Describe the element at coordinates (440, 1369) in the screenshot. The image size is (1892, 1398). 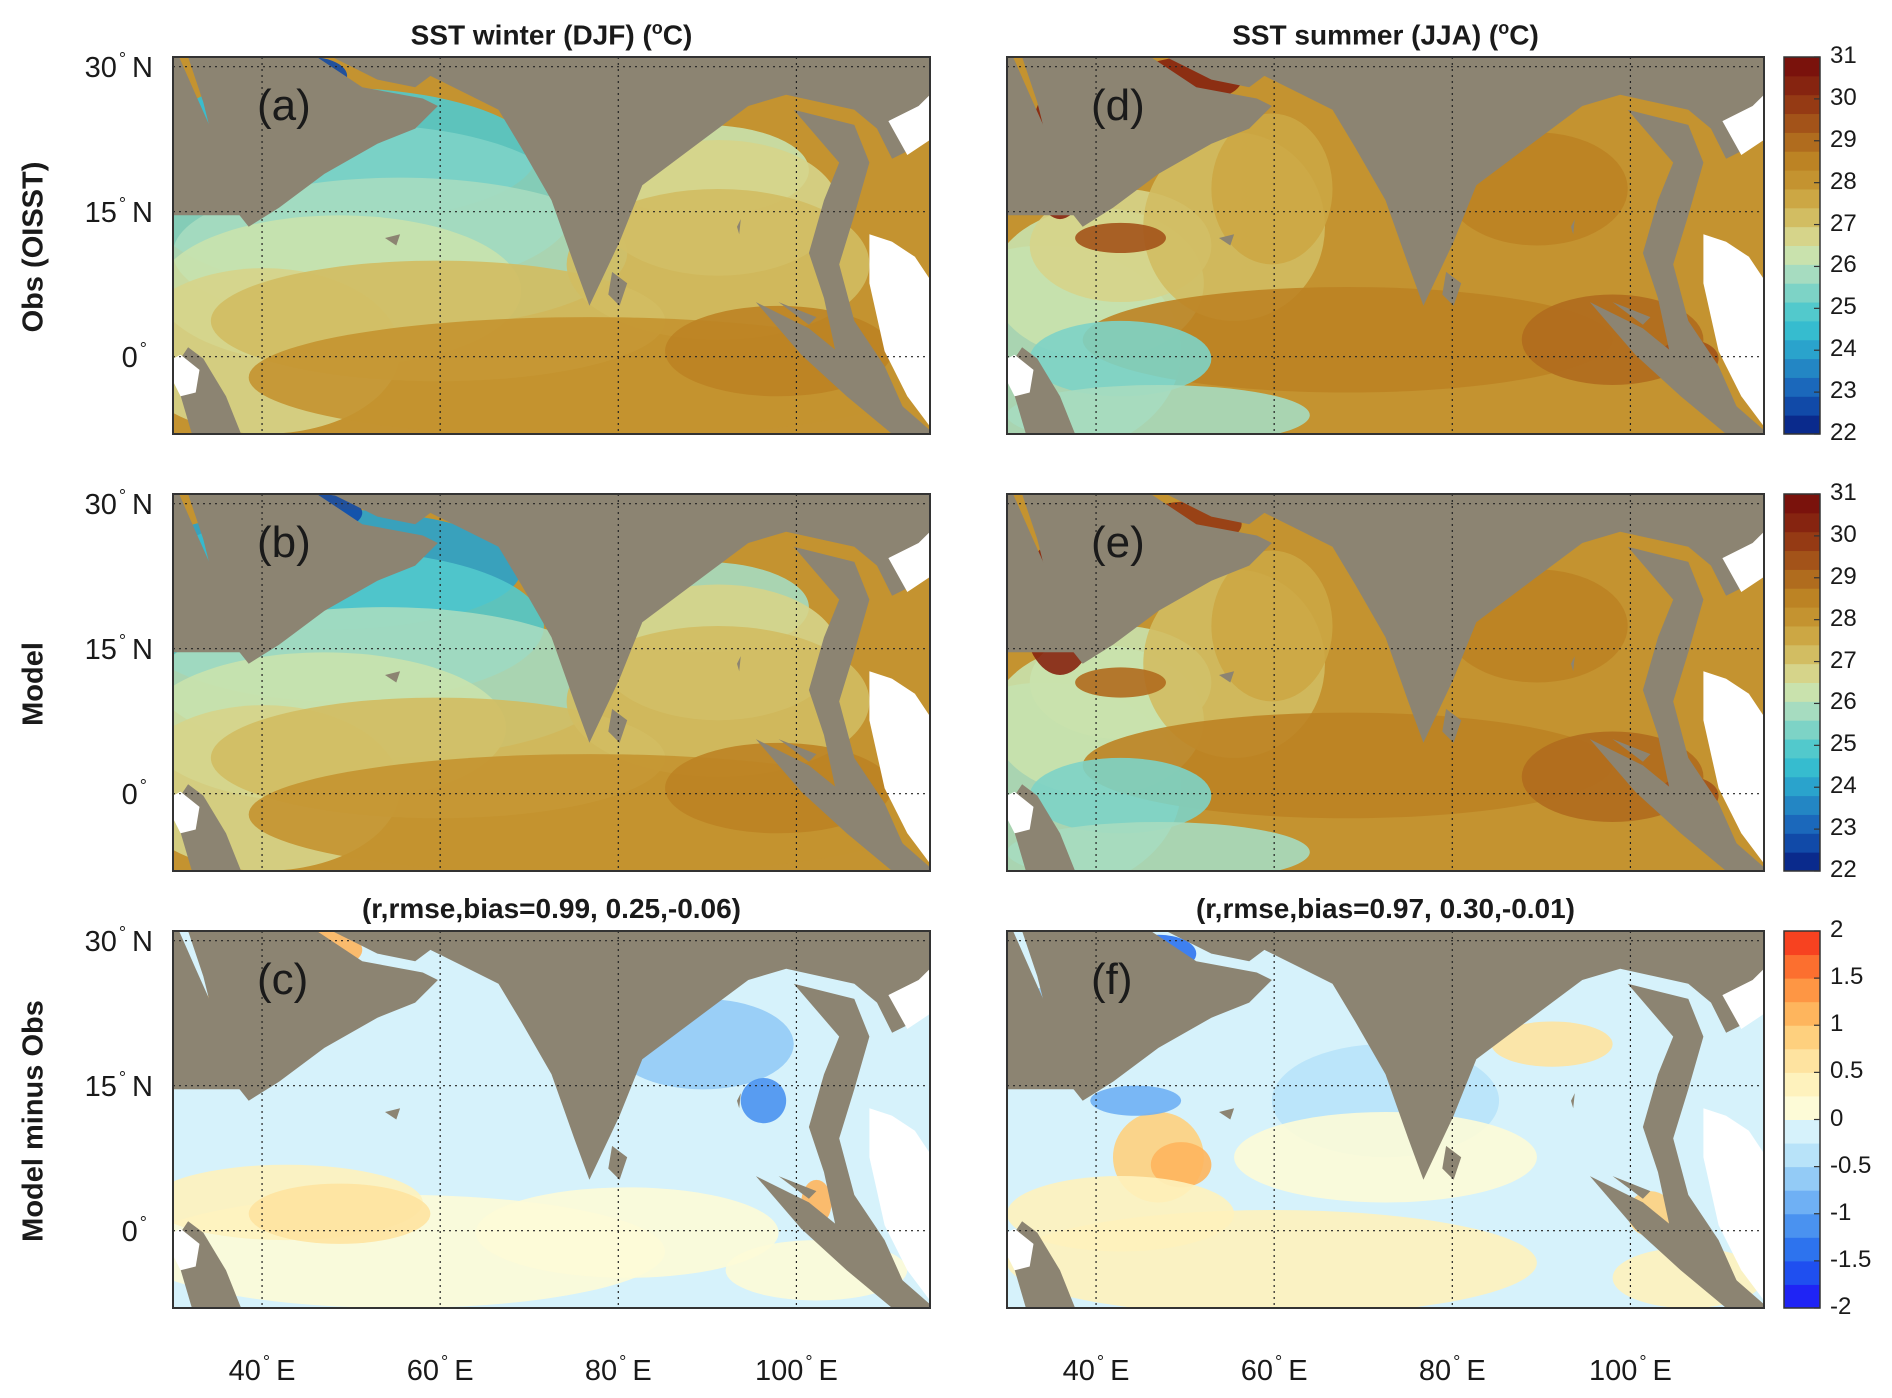
I see `lon-tick-label: 60 ° E` at that location.